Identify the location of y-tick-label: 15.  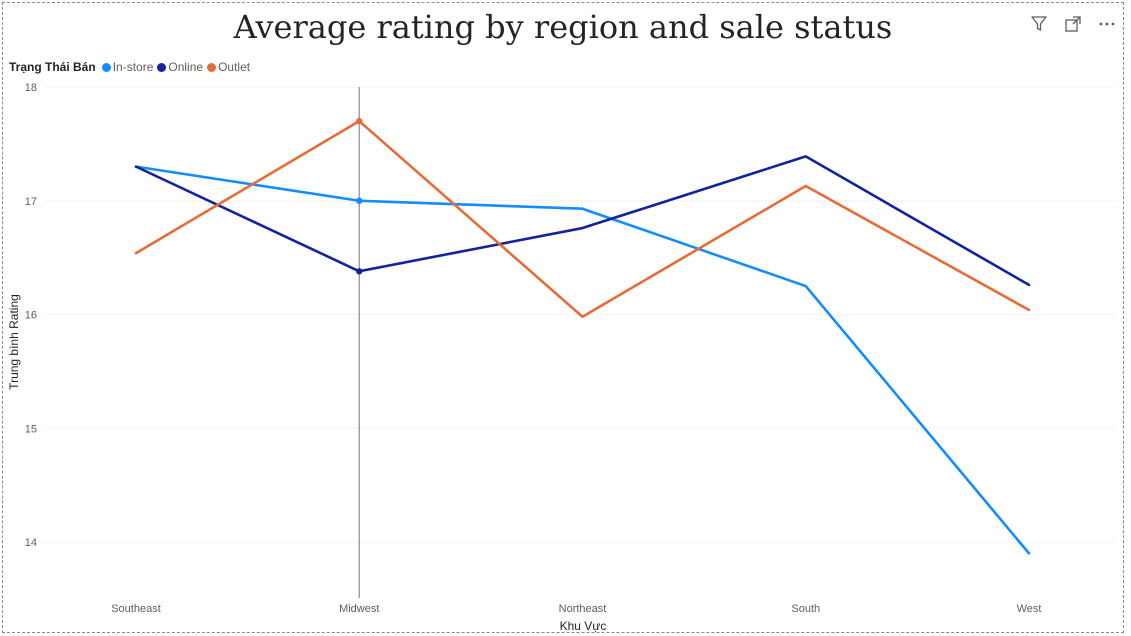
(31, 429).